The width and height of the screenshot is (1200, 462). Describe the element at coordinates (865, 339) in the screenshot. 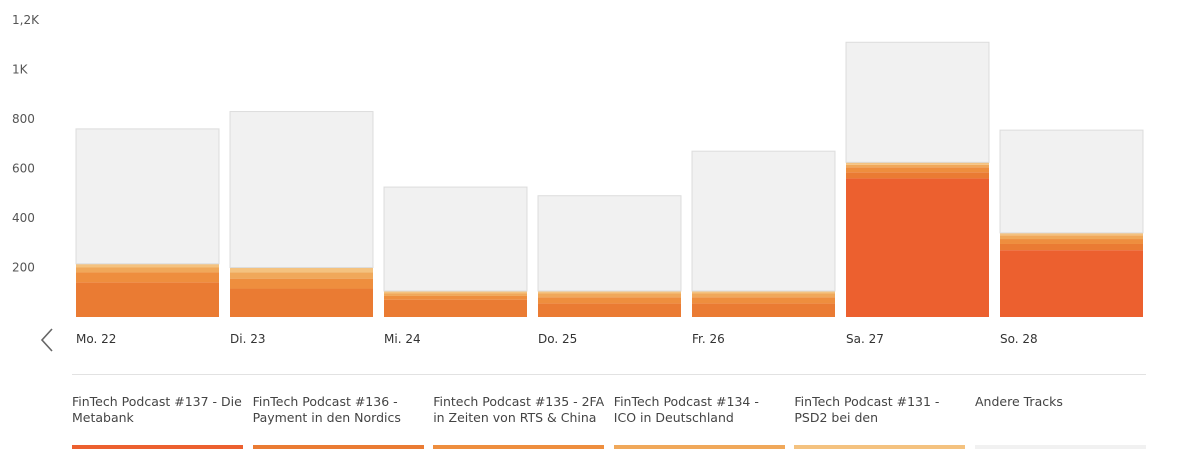

I see `x-tick-label: Sa. 27` at that location.